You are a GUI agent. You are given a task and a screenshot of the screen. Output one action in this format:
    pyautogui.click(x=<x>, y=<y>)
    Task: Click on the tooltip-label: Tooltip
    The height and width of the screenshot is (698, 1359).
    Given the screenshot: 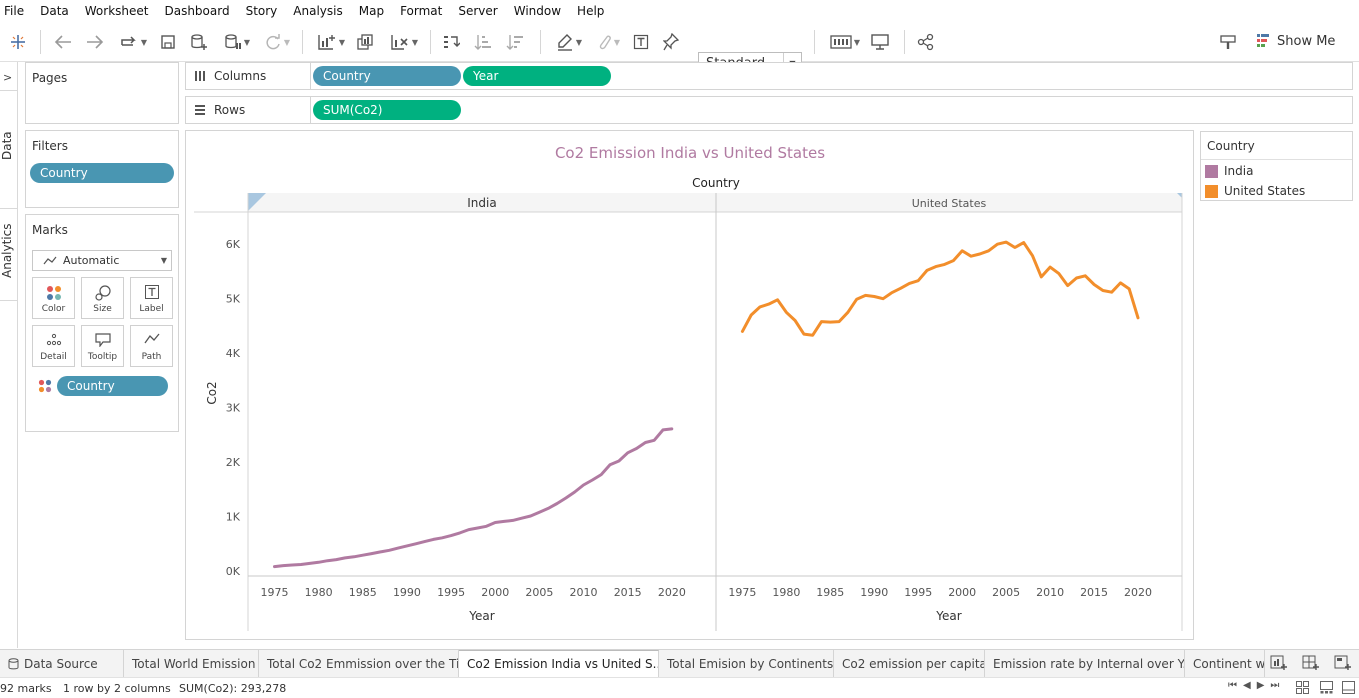 What is the action you would take?
    pyautogui.click(x=102, y=357)
    